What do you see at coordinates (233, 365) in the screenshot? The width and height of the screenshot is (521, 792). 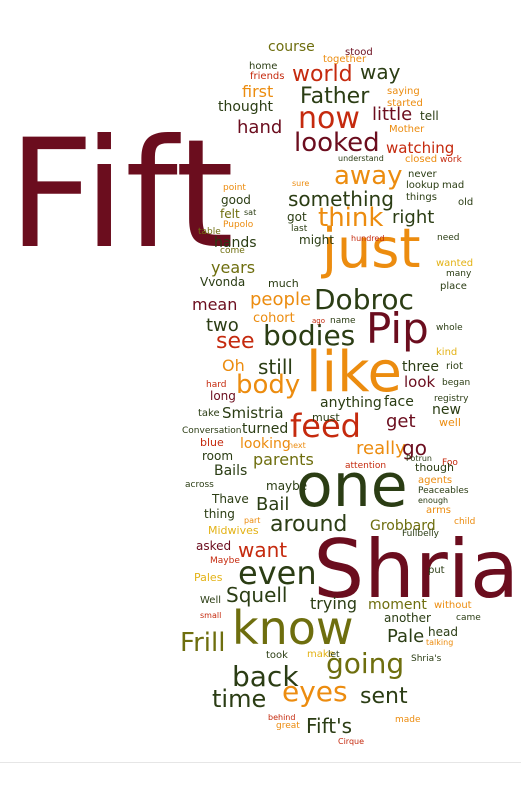 I see `cloud-word: Oh` at bounding box center [233, 365].